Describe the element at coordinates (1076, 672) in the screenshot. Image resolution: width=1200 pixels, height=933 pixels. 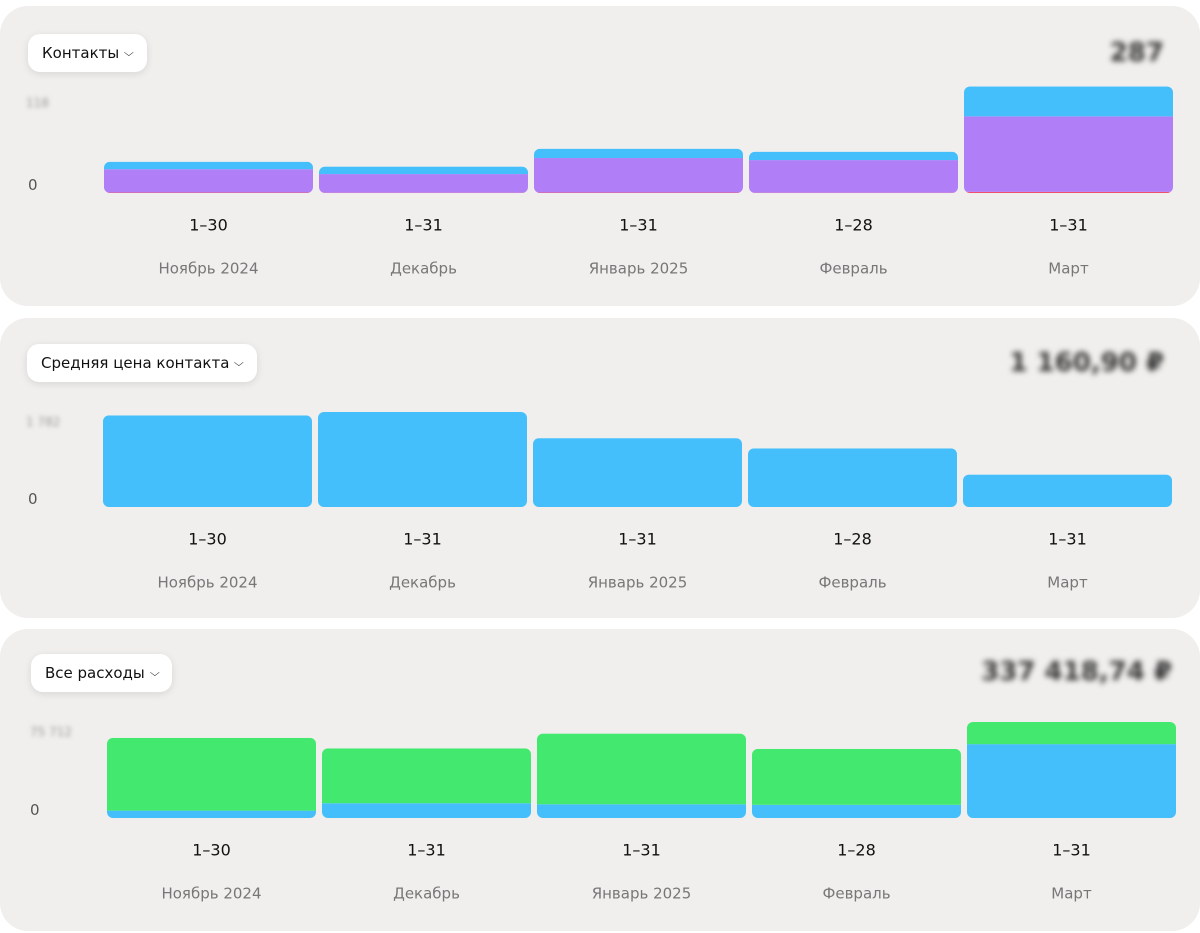
I see `total-value: 337 418,74 ₽` at that location.